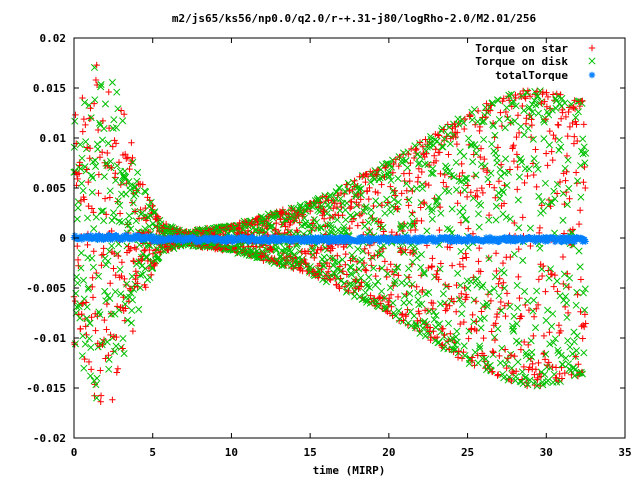  What do you see at coordinates (53, 38) in the screenshot?
I see `y-tick-label: 0.02` at bounding box center [53, 38].